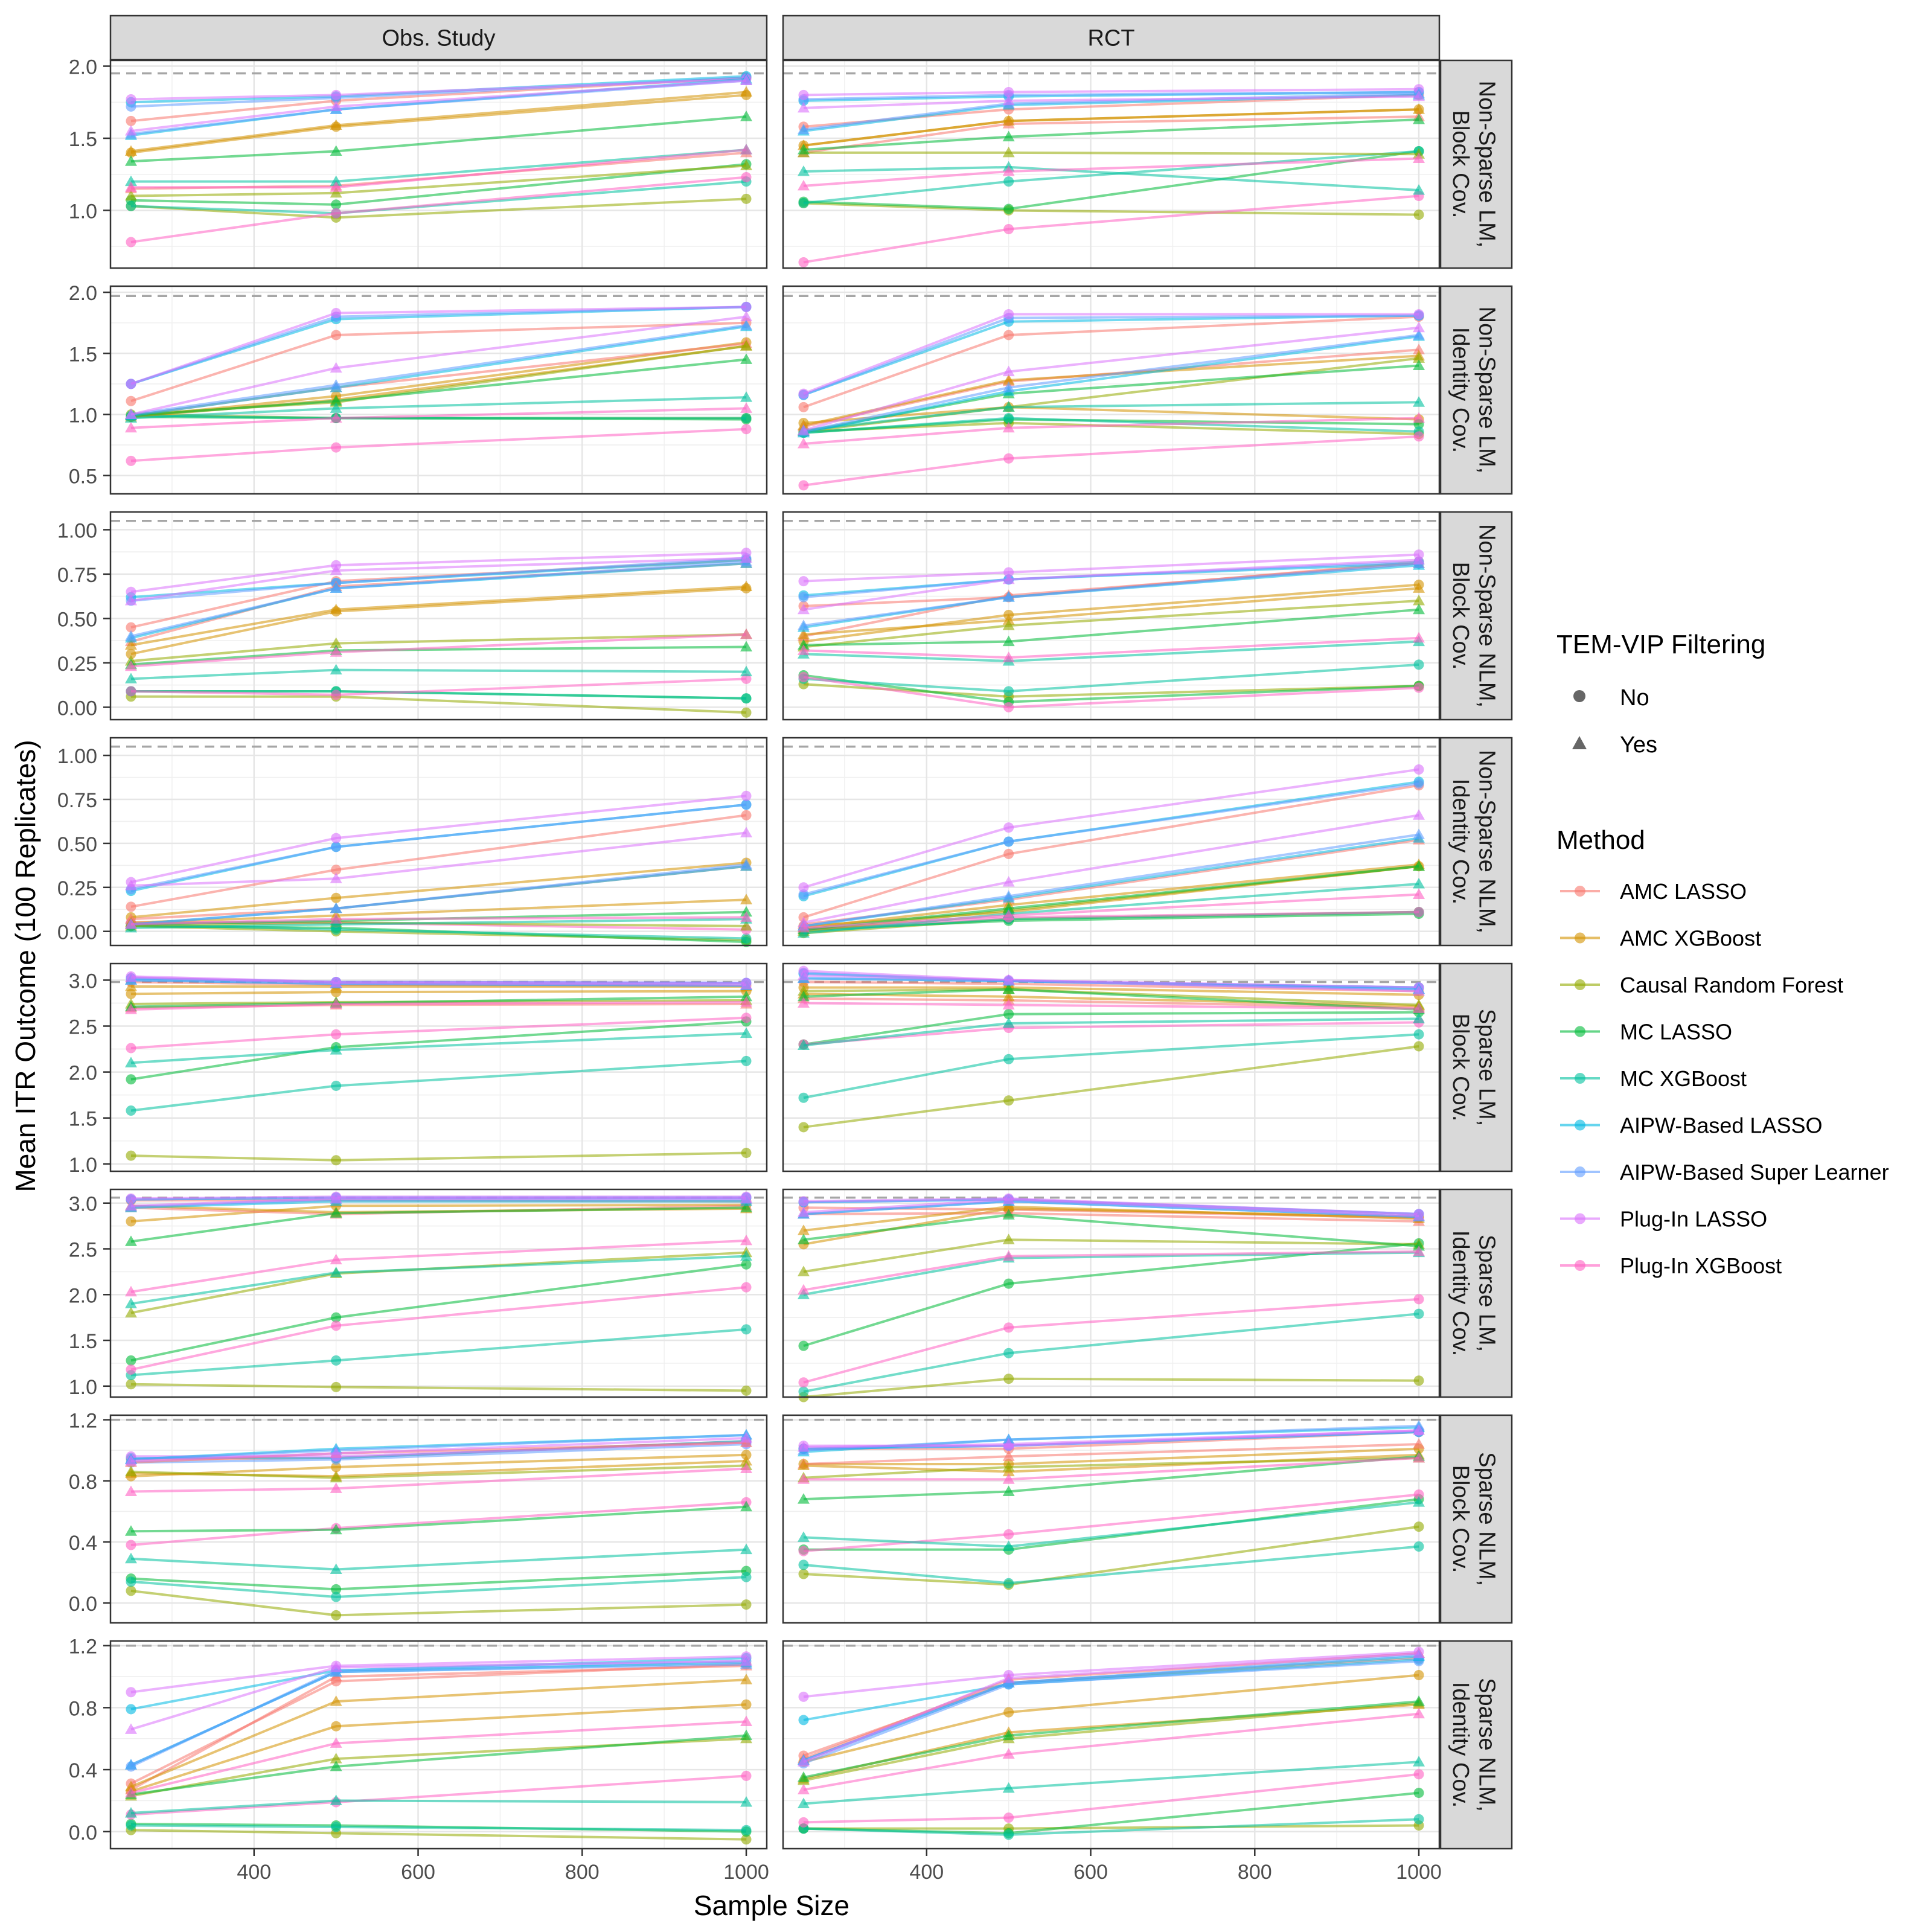 This screenshot has width=1932, height=1932. Describe the element at coordinates (1487, 616) in the screenshot. I see `row-strip-label-line: Non-Sparse NLM,` at that location.